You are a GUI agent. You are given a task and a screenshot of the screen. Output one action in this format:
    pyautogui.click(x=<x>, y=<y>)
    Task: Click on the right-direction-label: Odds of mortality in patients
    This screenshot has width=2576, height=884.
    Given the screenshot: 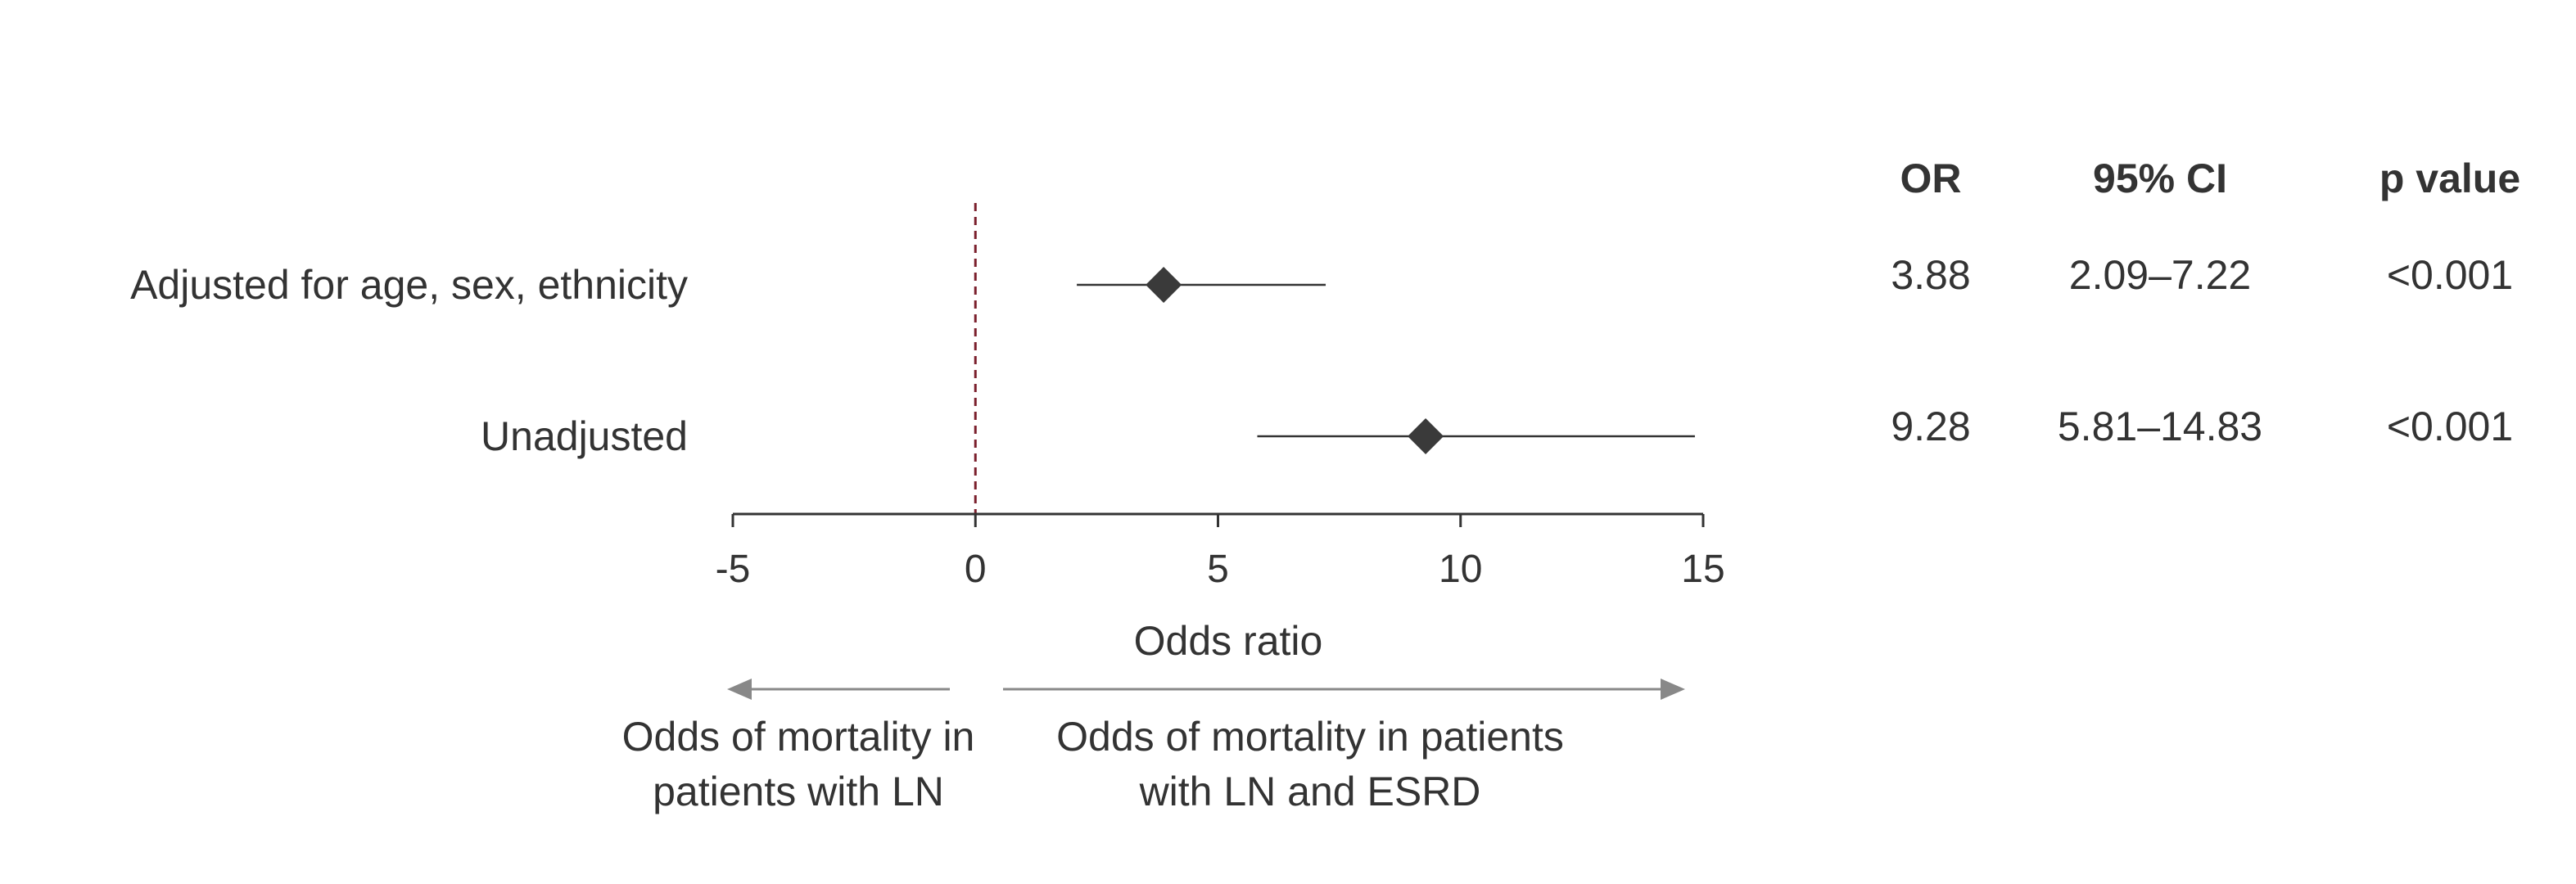 What is the action you would take?
    pyautogui.click(x=1310, y=737)
    